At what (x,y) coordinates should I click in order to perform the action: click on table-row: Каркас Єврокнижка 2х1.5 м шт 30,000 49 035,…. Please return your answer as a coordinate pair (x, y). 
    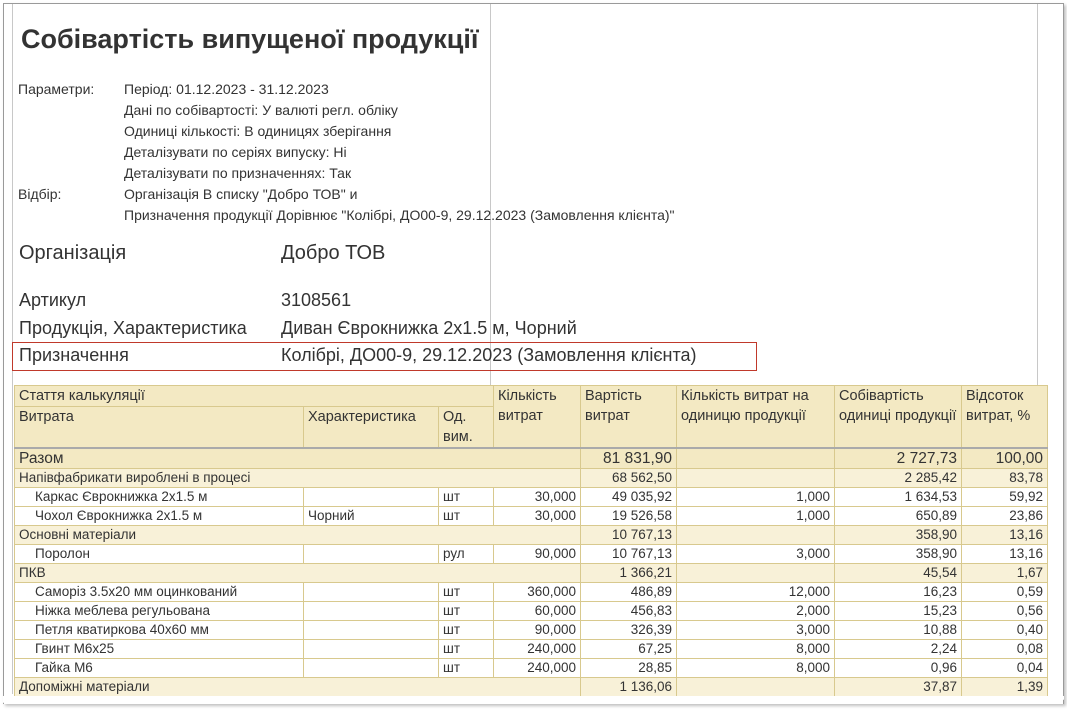
    Looking at the image, I should click on (531, 497).